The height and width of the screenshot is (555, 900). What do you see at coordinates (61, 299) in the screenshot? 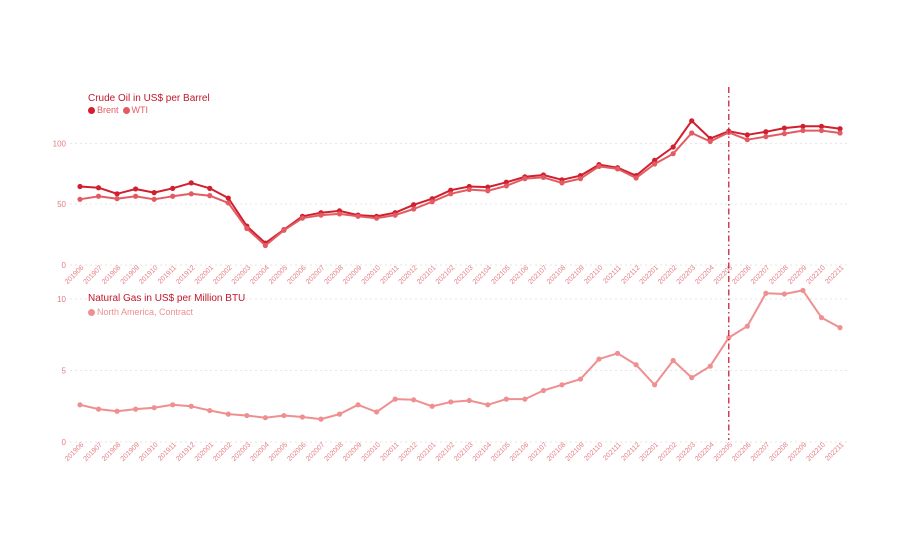
I see `y-tick-label: 10` at bounding box center [61, 299].